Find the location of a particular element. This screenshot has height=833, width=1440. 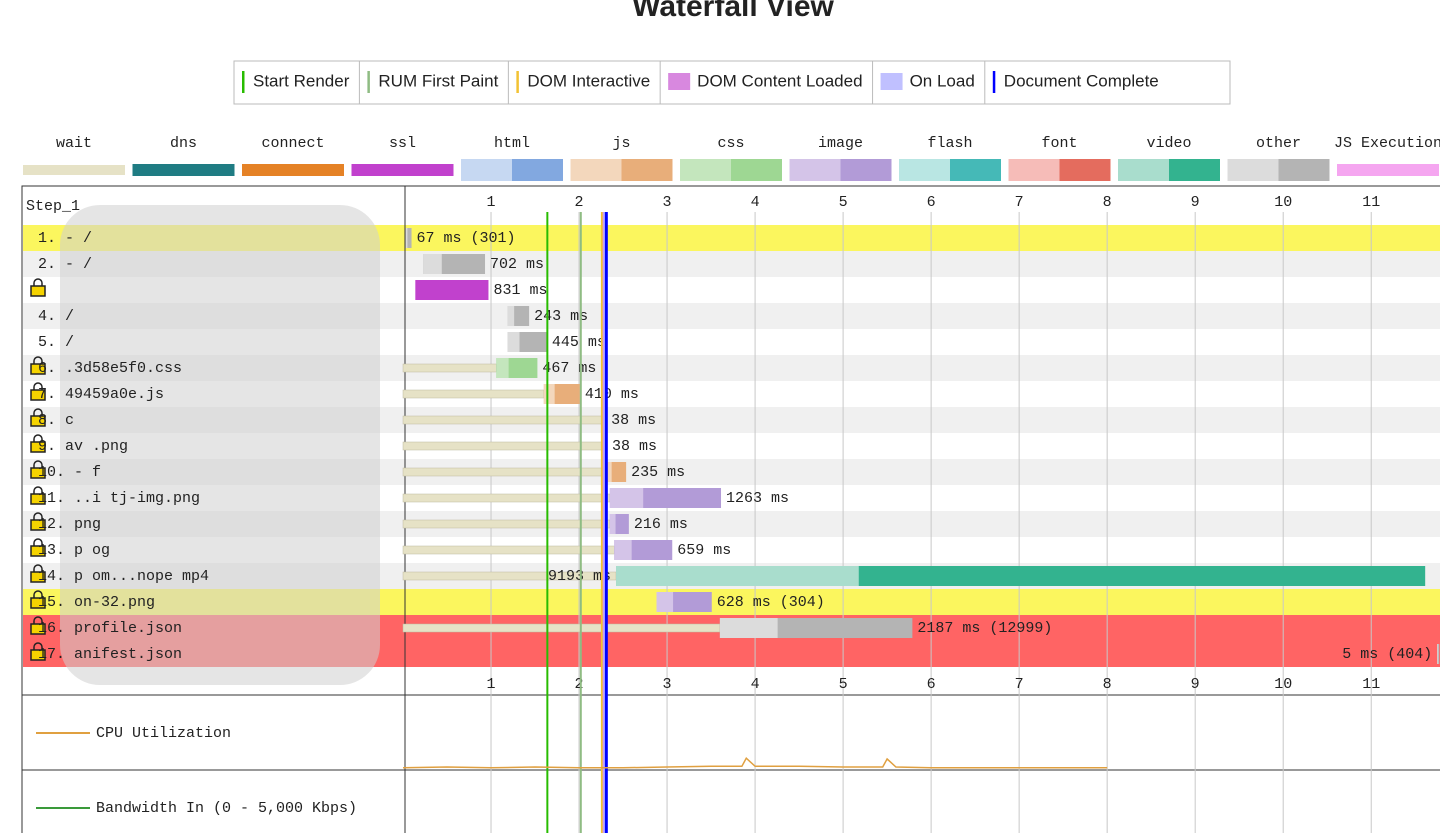

row-label: 5. / is located at coordinates (56, 342).